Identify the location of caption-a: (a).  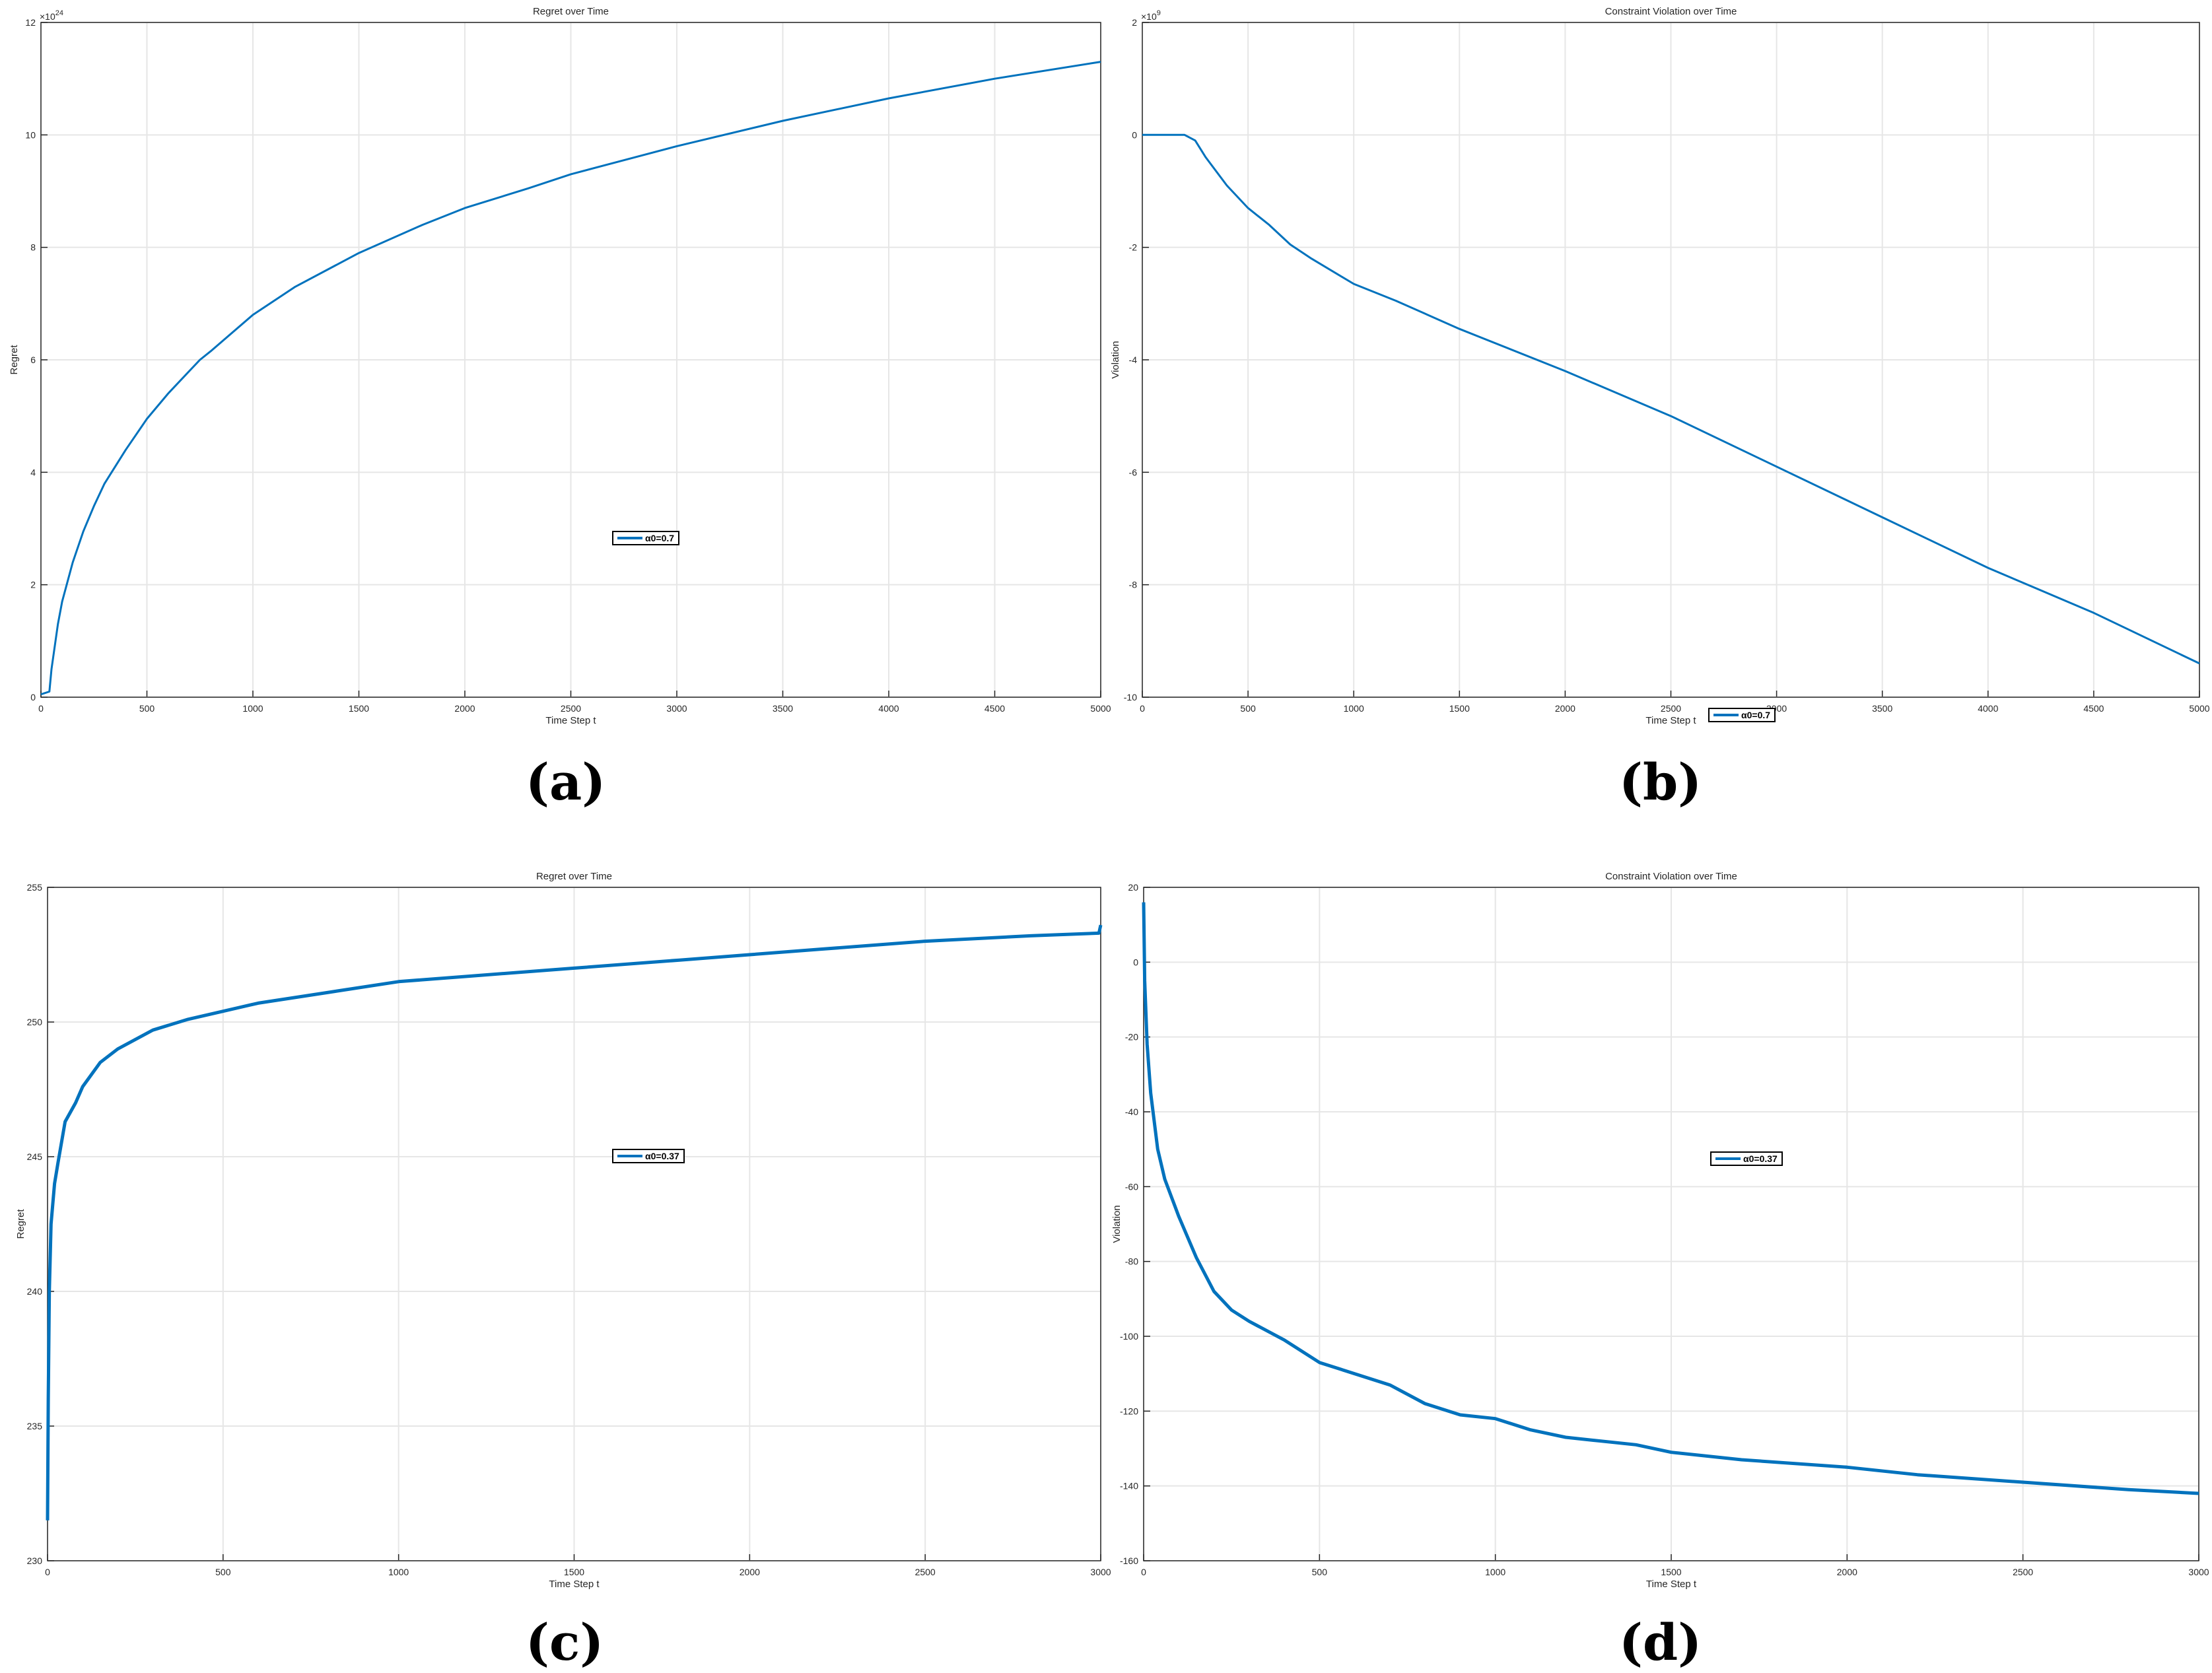
(566, 782).